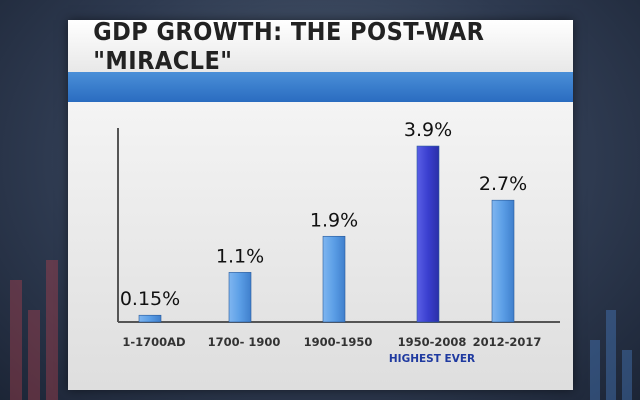  What do you see at coordinates (320, 87) in the screenshot?
I see `title-underline-band` at bounding box center [320, 87].